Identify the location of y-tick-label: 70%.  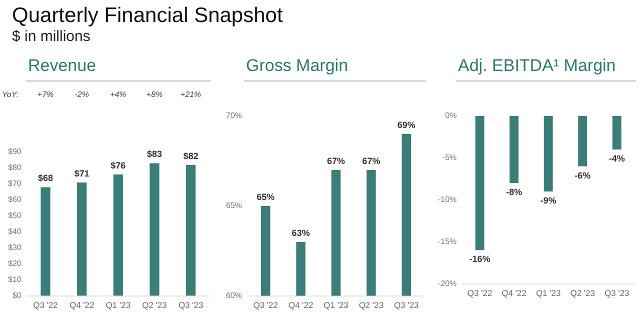
(234, 115).